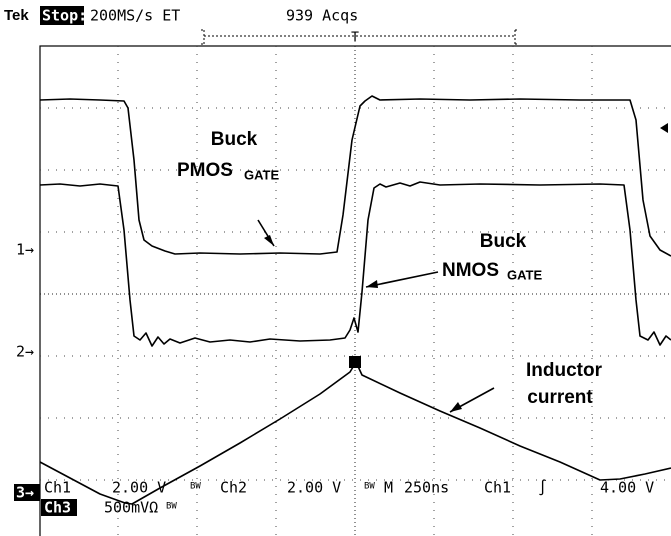 The image size is (671, 536). I want to click on inductor-label-1: Inductor, so click(564, 370).